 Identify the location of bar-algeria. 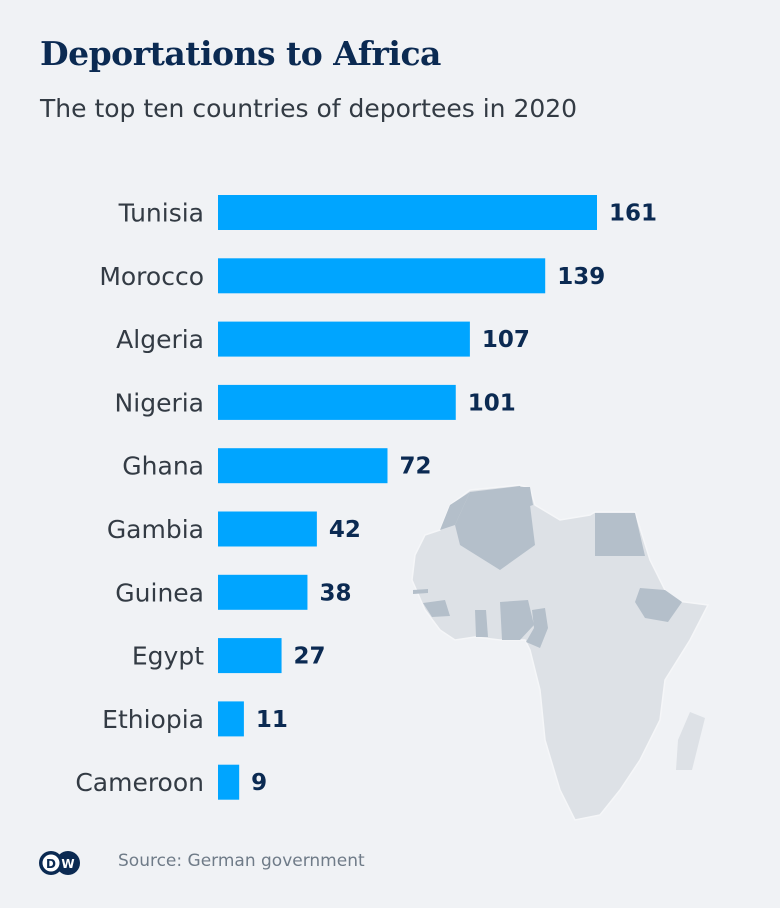
(344, 339).